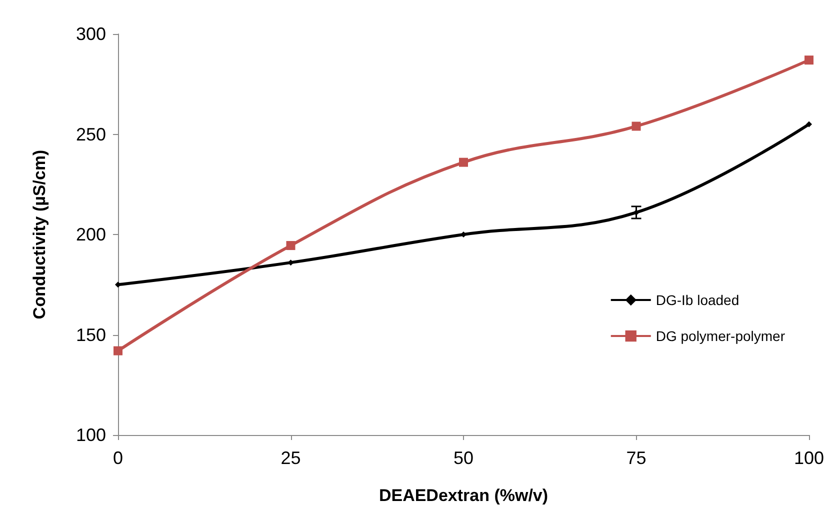 The height and width of the screenshot is (530, 838). I want to click on y-axis-title: Conductivity (µS/cm), so click(39, 235).